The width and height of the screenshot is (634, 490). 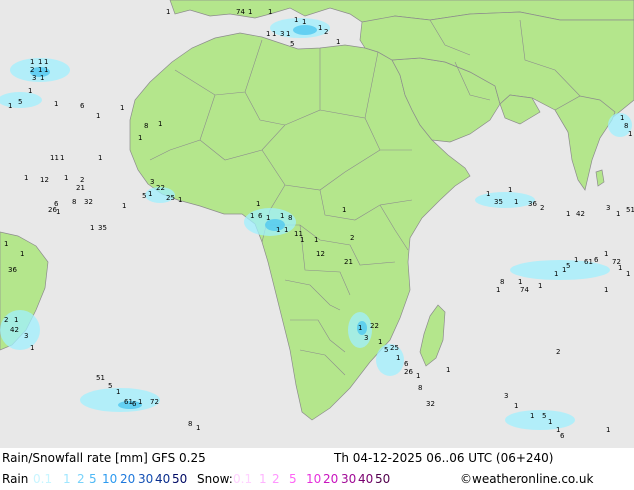 What do you see at coordinates (100, 378) in the screenshot?
I see `precip-label: 51` at bounding box center [100, 378].